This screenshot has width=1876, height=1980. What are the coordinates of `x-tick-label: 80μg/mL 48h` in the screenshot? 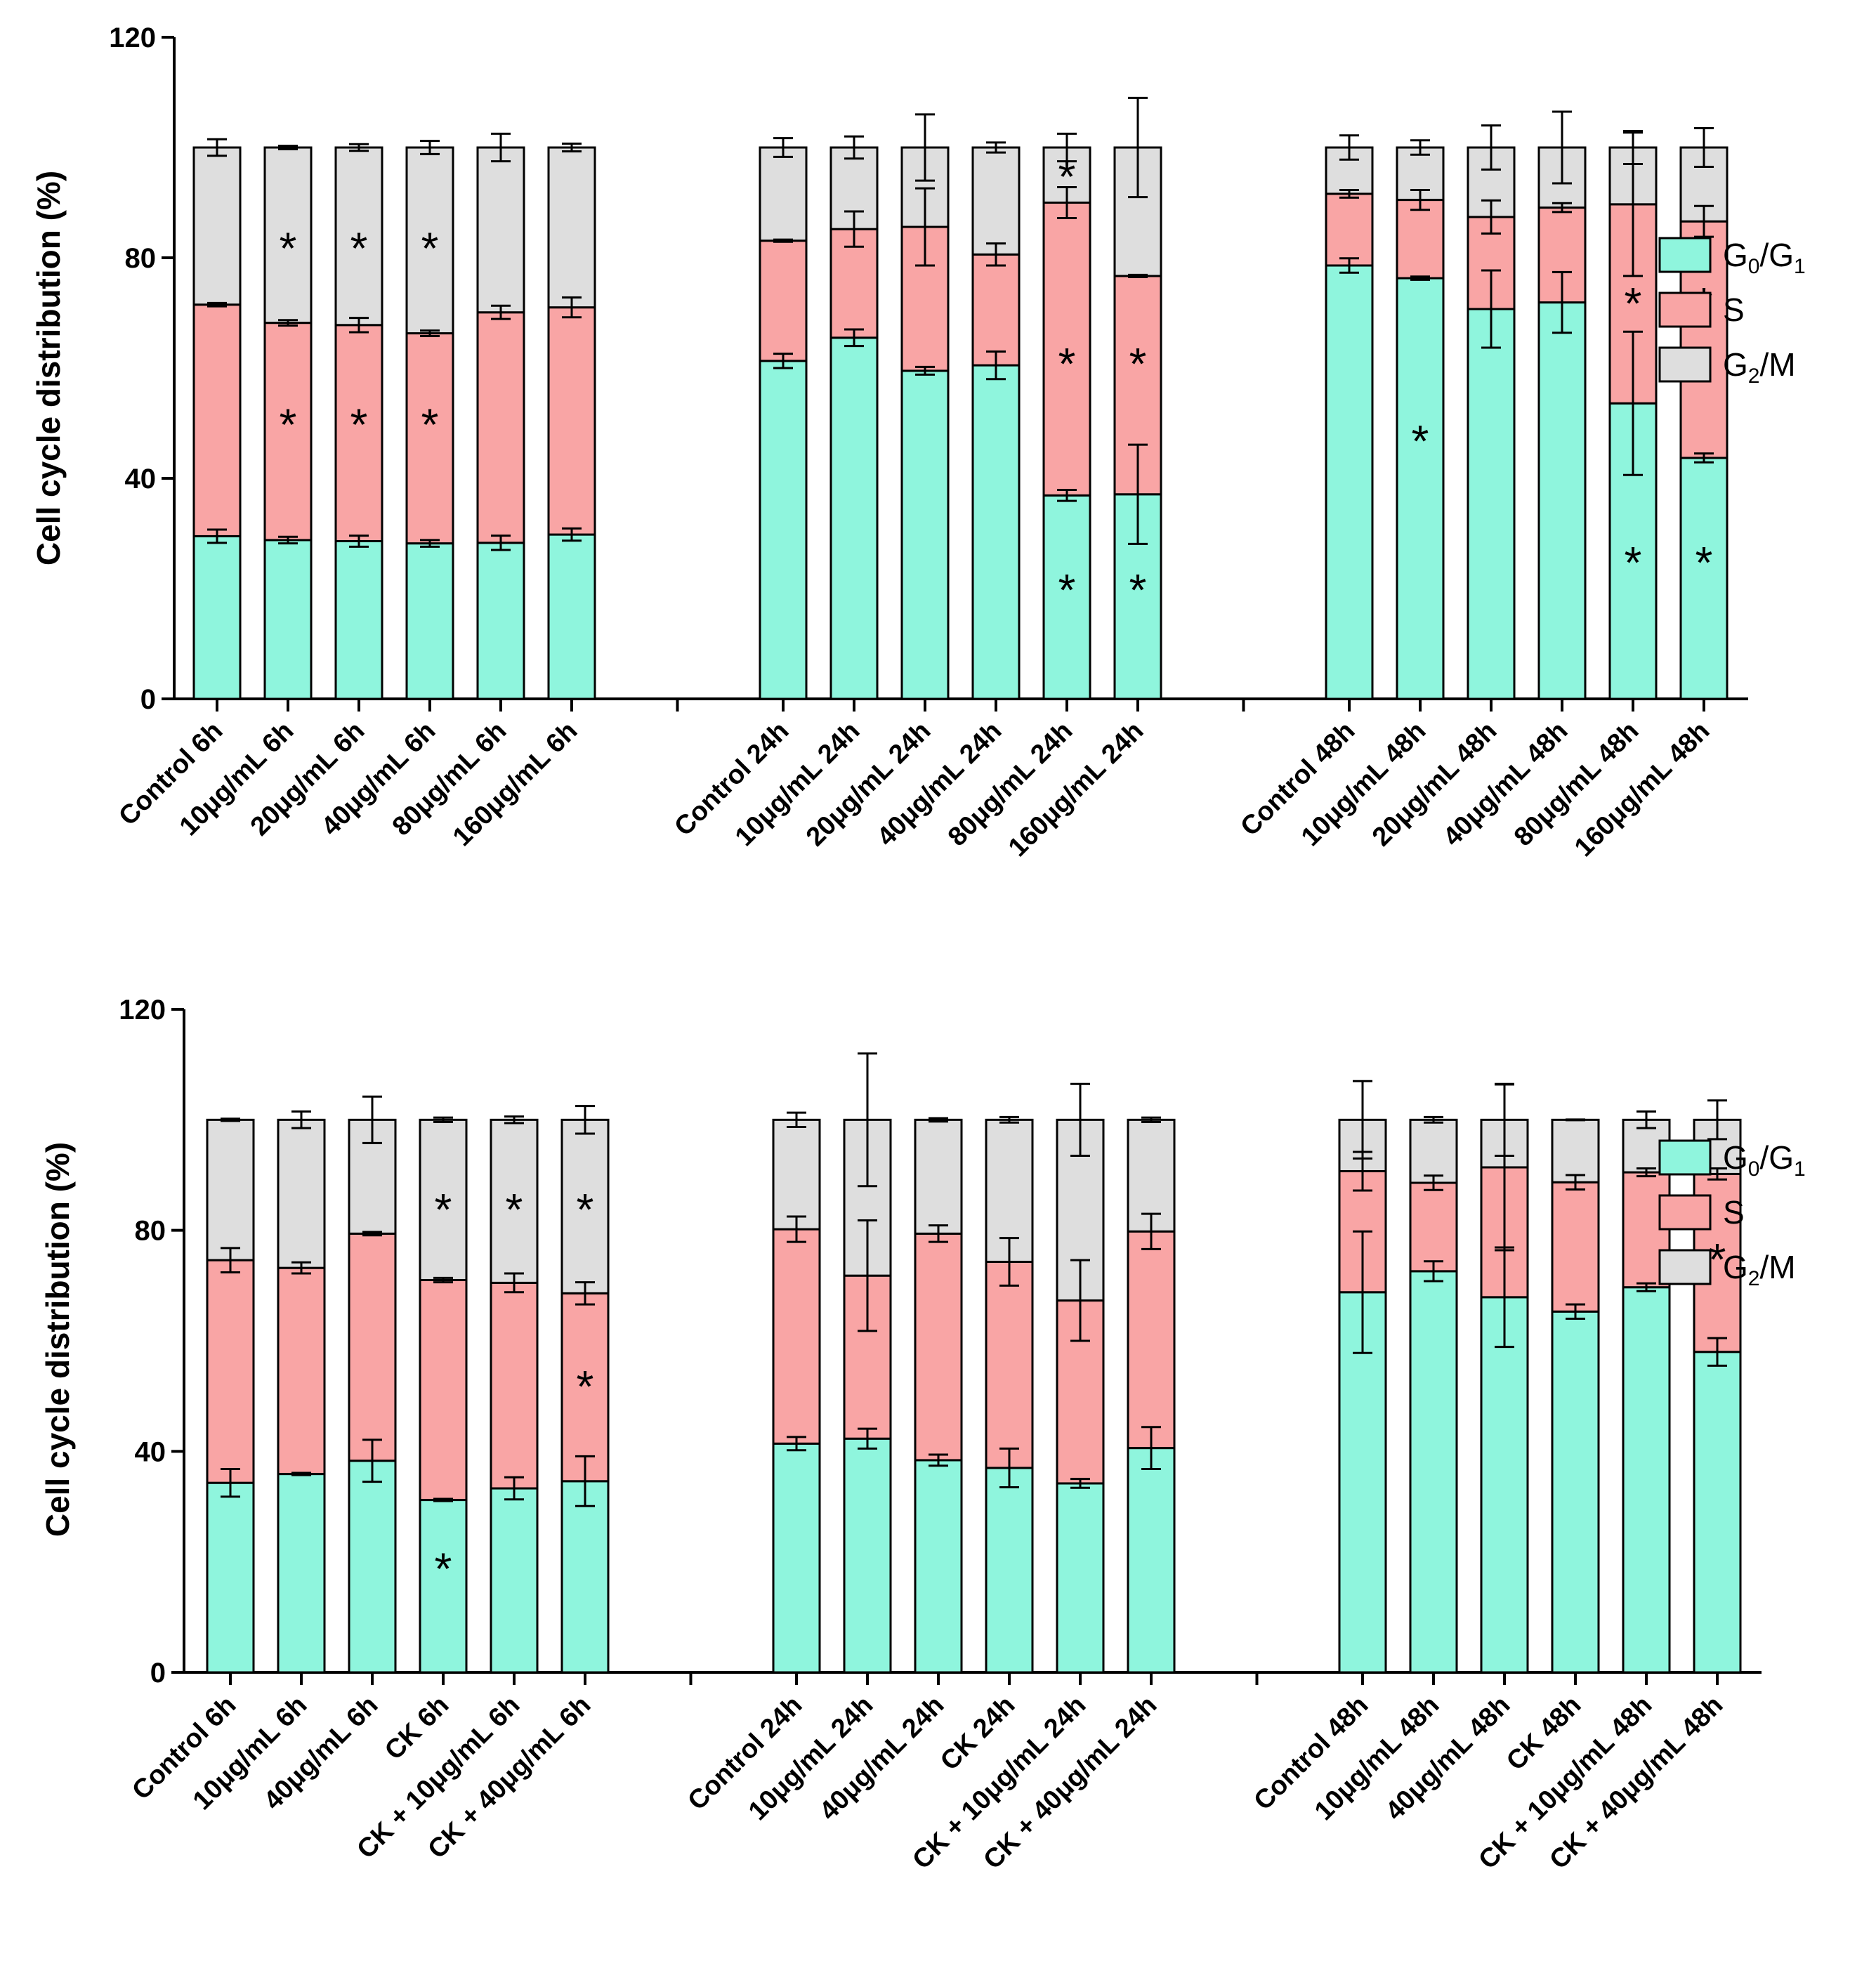 It's located at (1576, 784).